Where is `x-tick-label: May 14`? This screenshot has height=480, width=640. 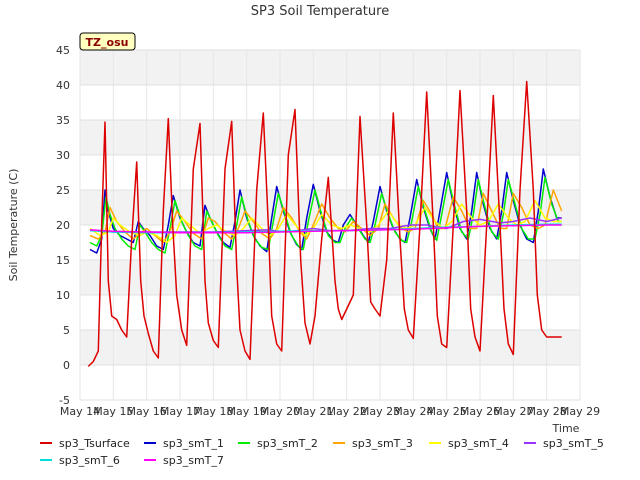
x-tick-label: May 14 is located at coordinates (80, 411).